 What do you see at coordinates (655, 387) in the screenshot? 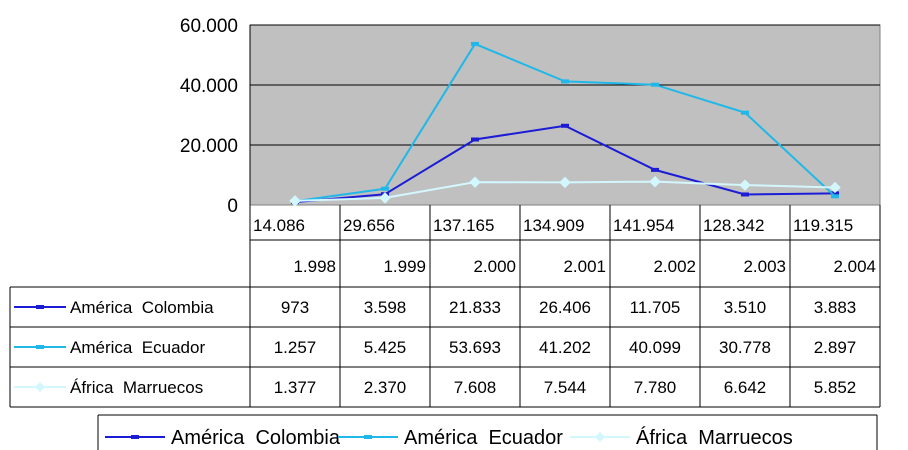
I see `table-cell: 7.780` at bounding box center [655, 387].